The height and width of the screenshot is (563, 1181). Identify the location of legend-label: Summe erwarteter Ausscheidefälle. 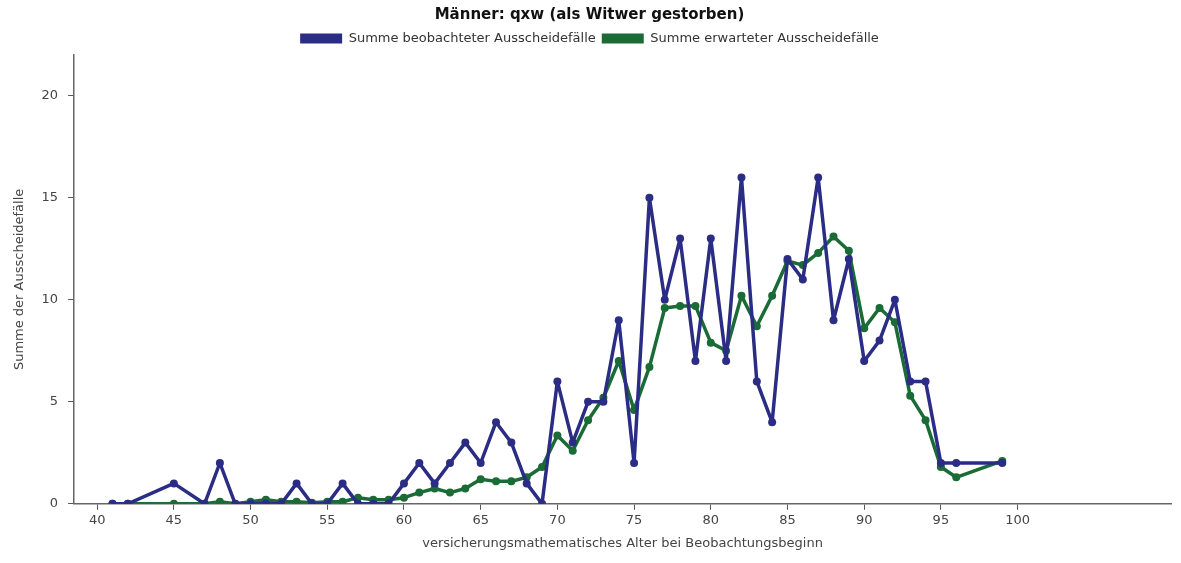
(764, 37).